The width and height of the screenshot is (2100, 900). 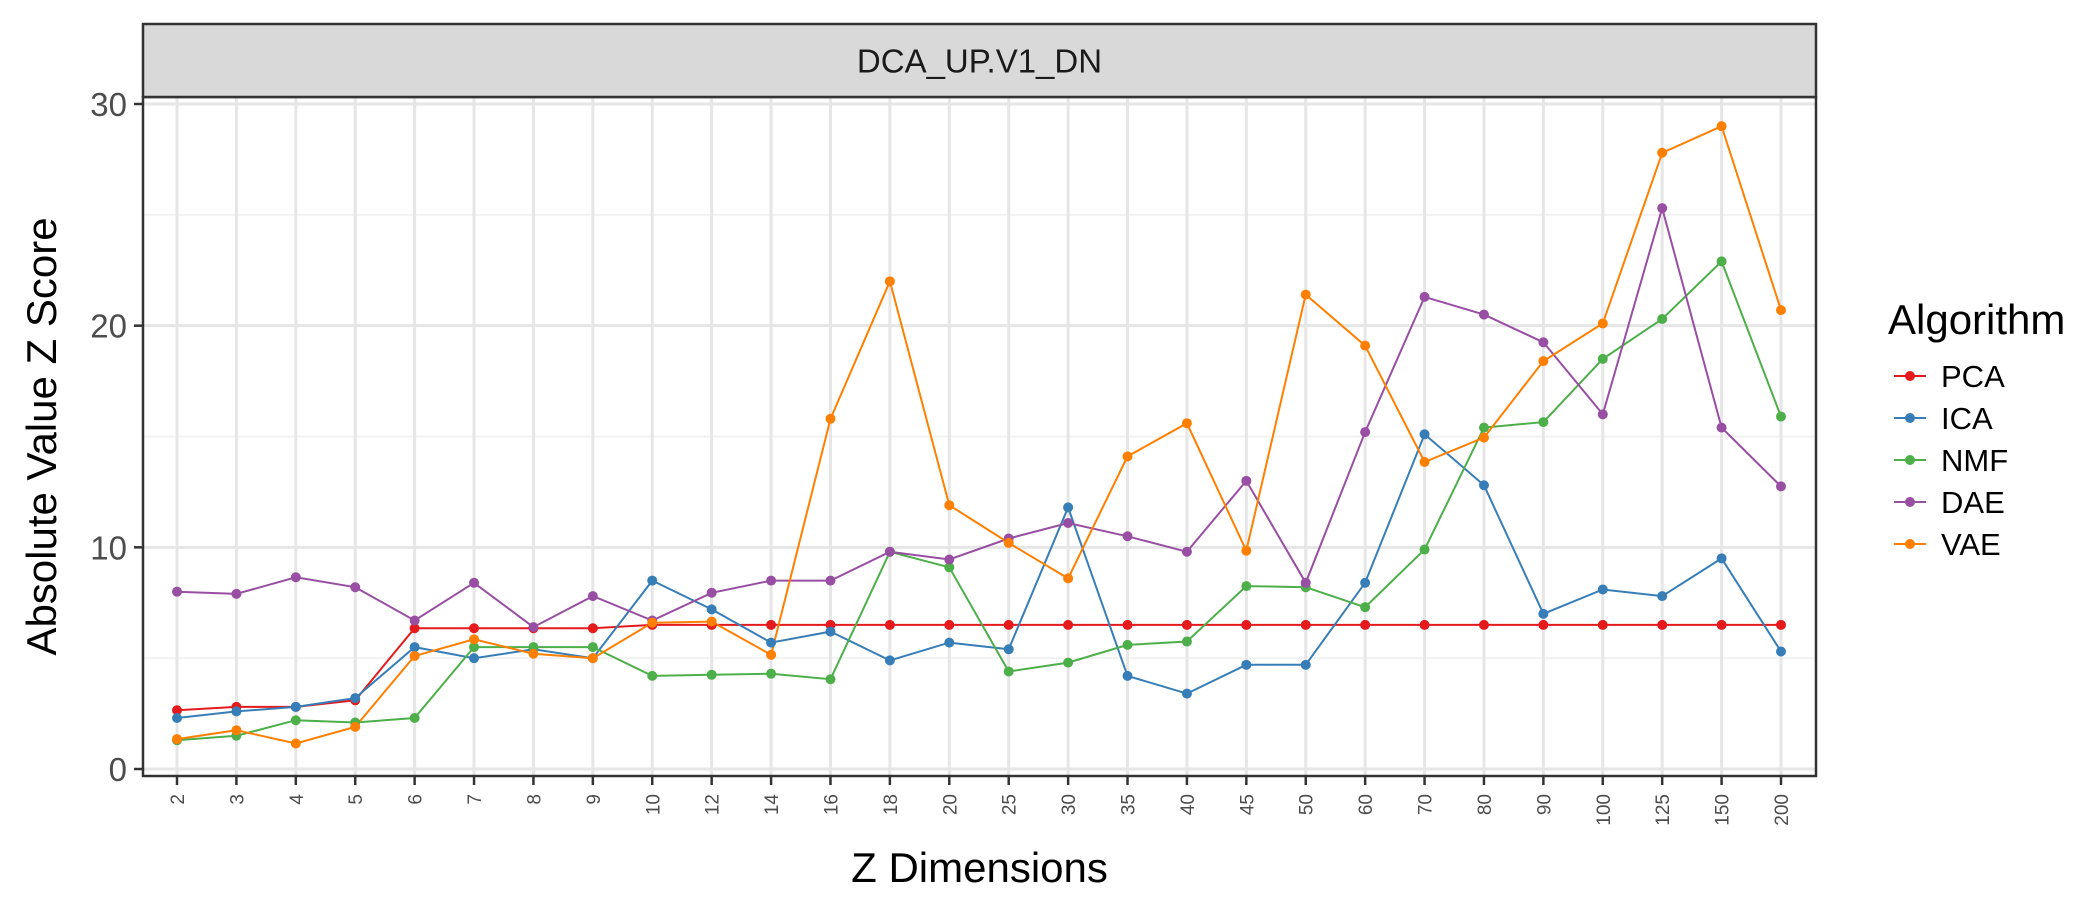 I want to click on legend-items: PCA ICA NMF DAE VAE, so click(x=1951, y=460).